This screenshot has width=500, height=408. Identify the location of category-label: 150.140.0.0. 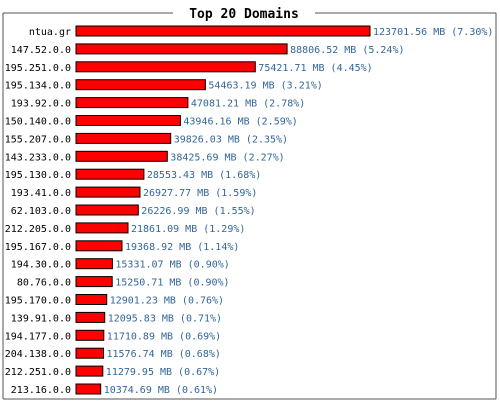
(38, 122).